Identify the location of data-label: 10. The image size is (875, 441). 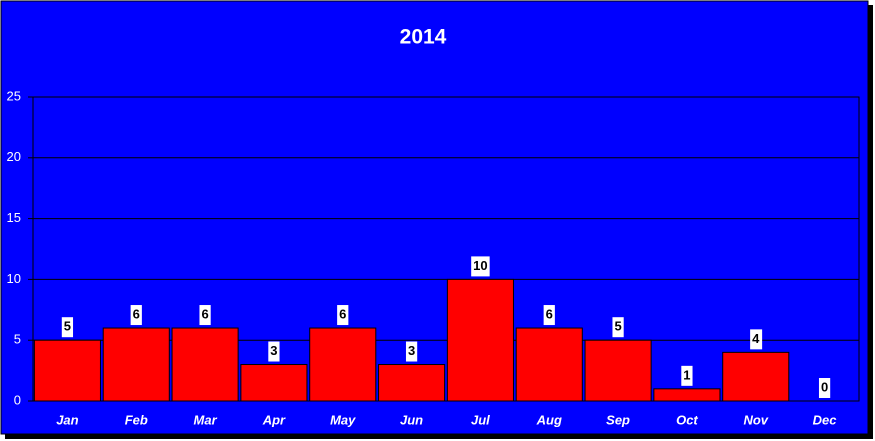
(480, 265).